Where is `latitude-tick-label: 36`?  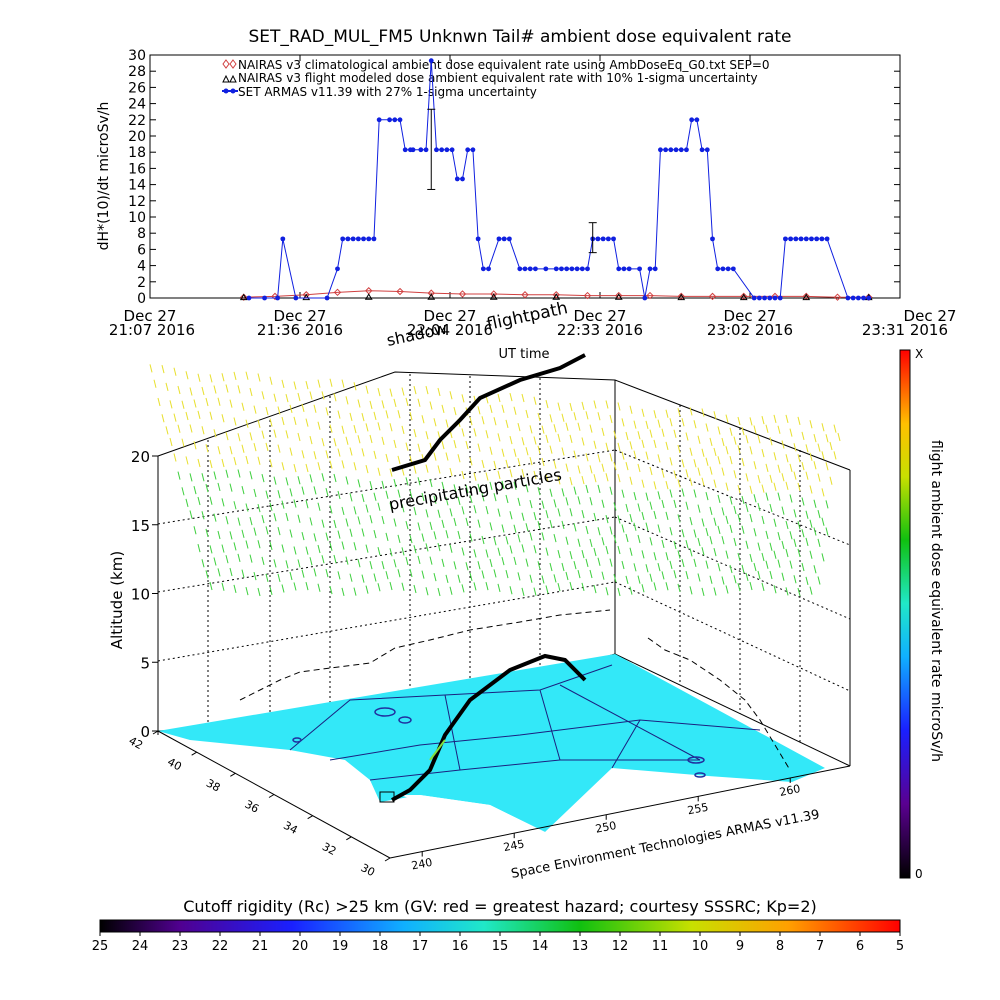
latitude-tick-label: 36 is located at coordinates (252, 807).